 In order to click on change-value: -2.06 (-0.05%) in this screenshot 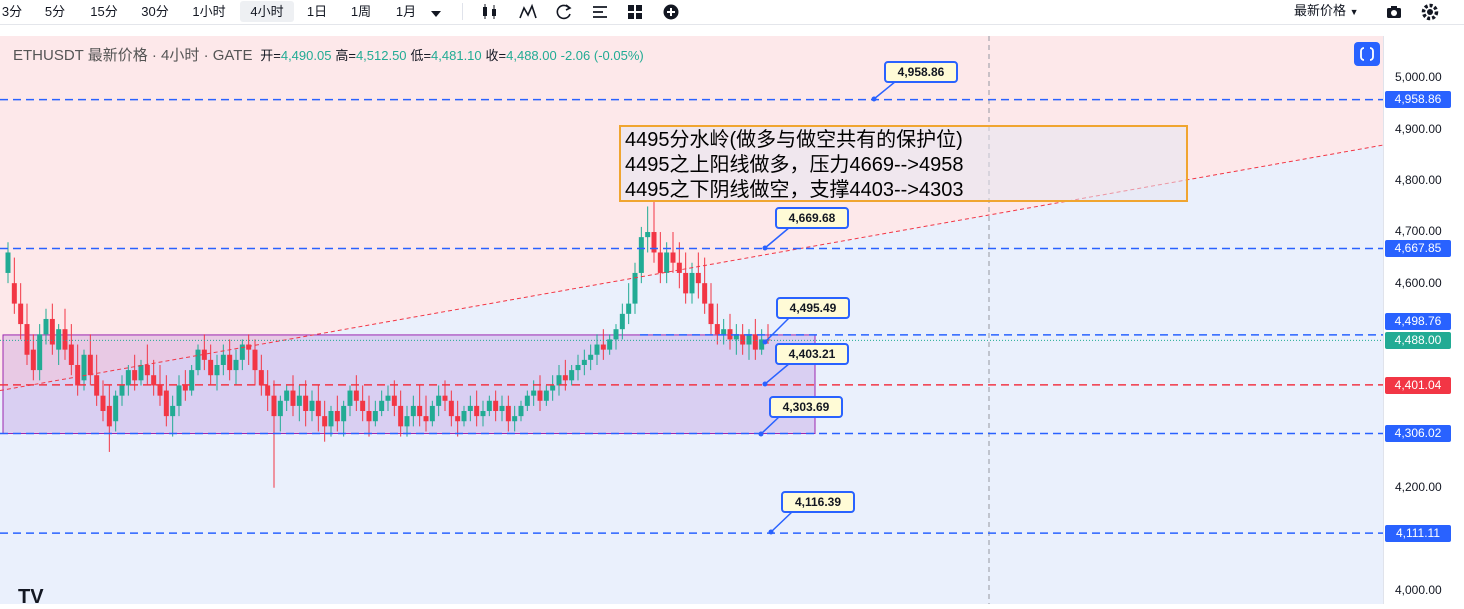, I will do `click(602, 55)`.